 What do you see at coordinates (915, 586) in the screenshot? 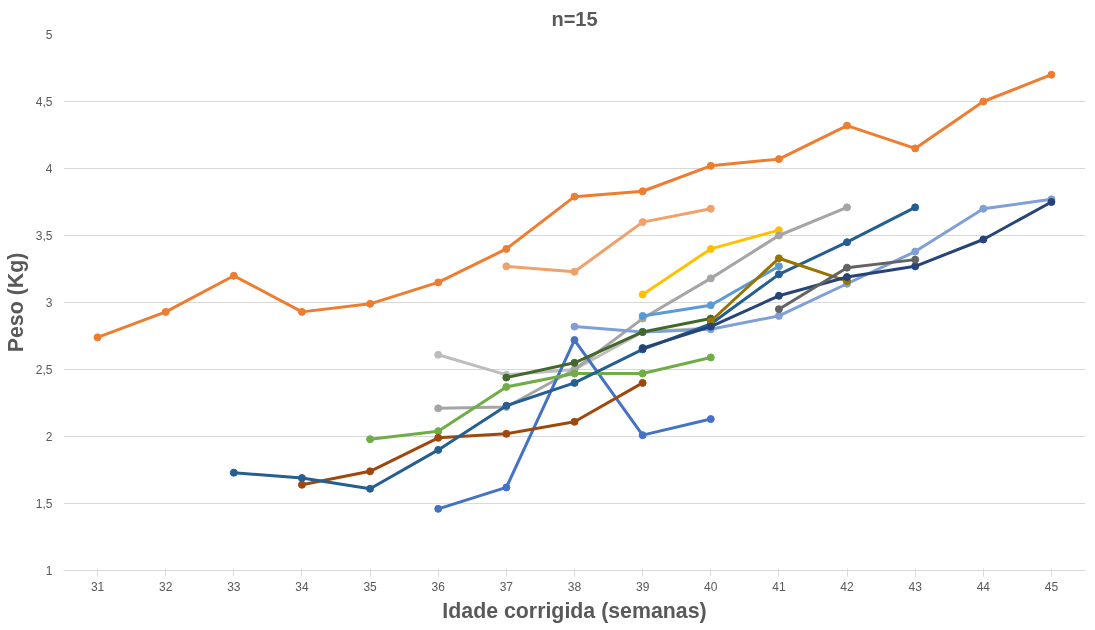
I see `x-tick-label: 43` at bounding box center [915, 586].